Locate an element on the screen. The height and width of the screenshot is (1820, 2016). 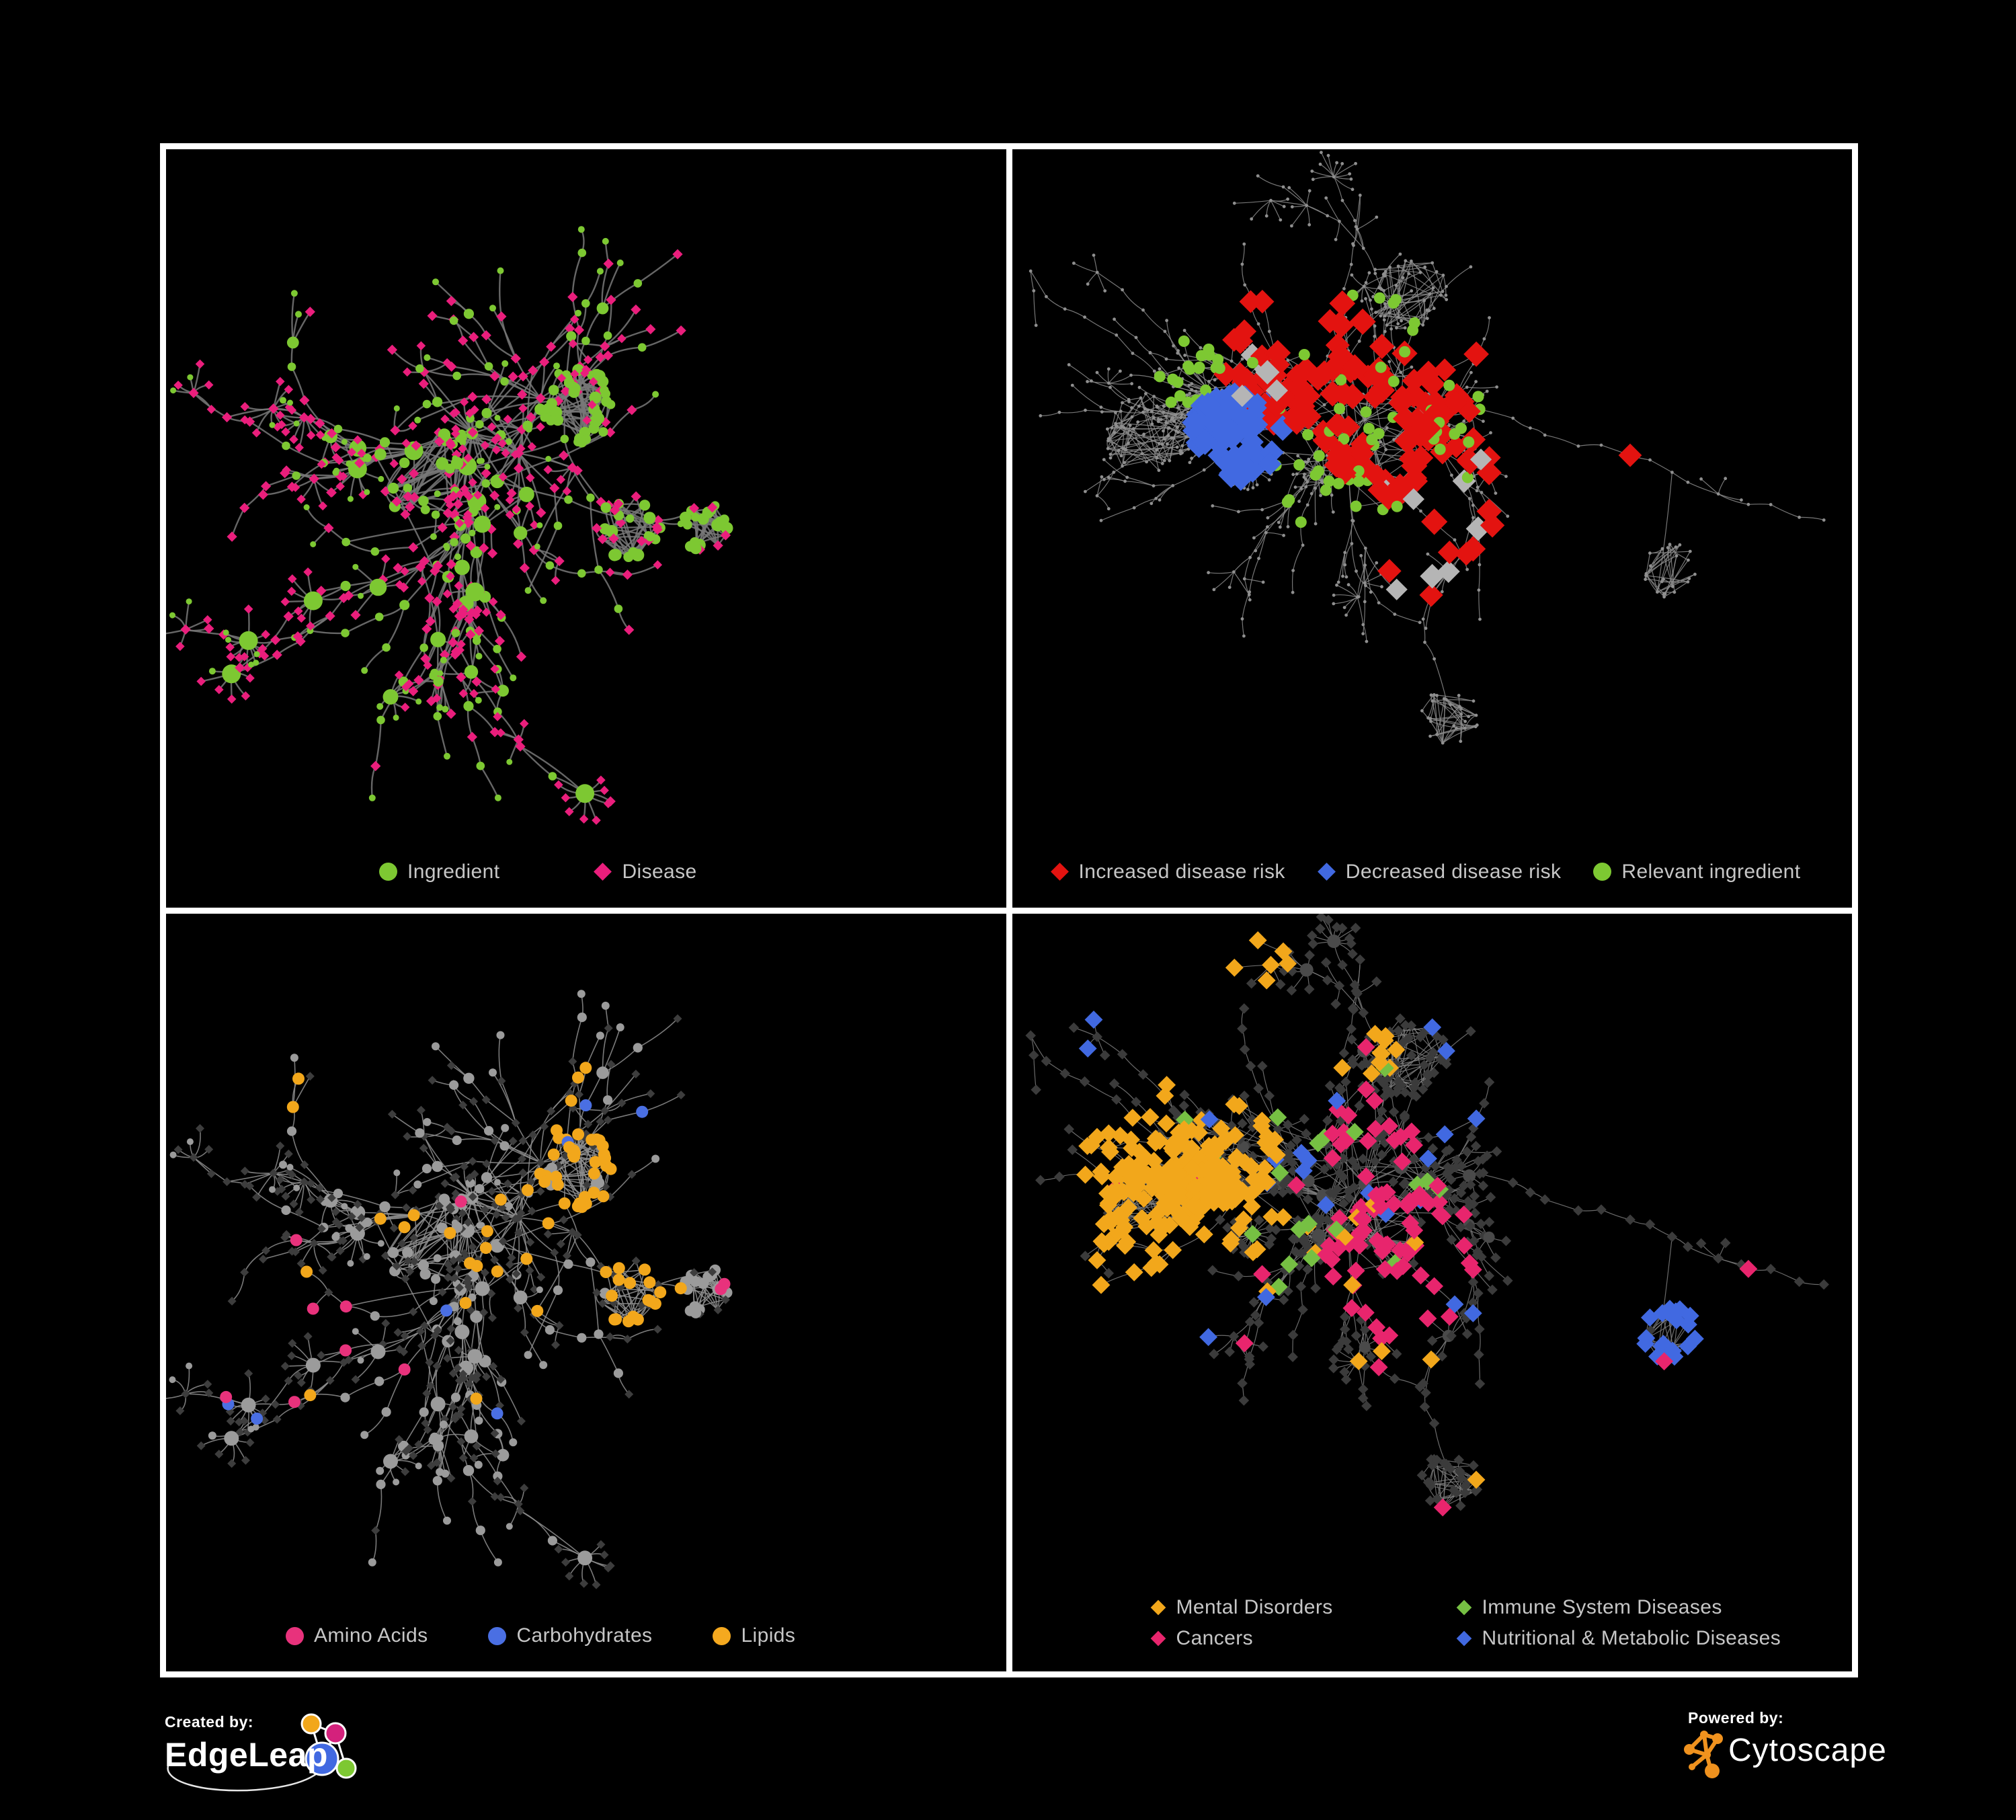
legend-item-decreased-risk: Decreased disease risk is located at coordinates (1439, 871).